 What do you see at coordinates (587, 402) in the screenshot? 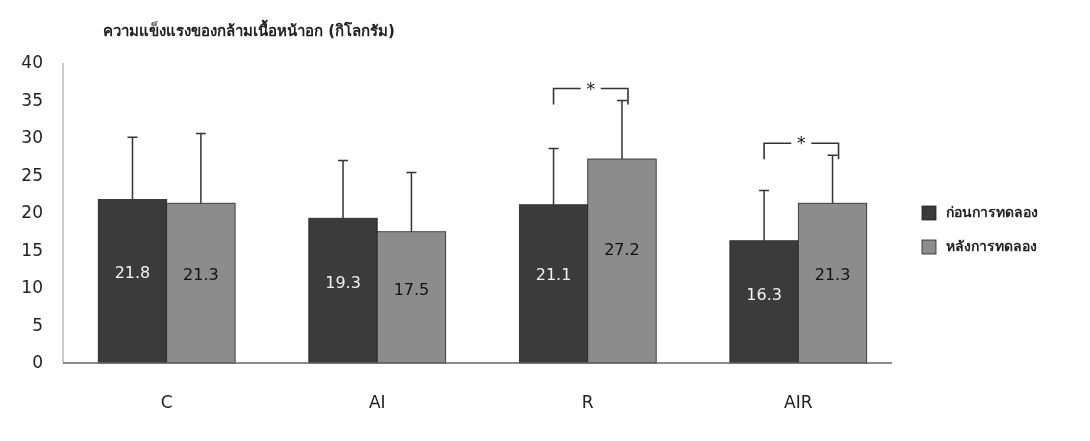
I see `x-tick-label: R` at bounding box center [587, 402].